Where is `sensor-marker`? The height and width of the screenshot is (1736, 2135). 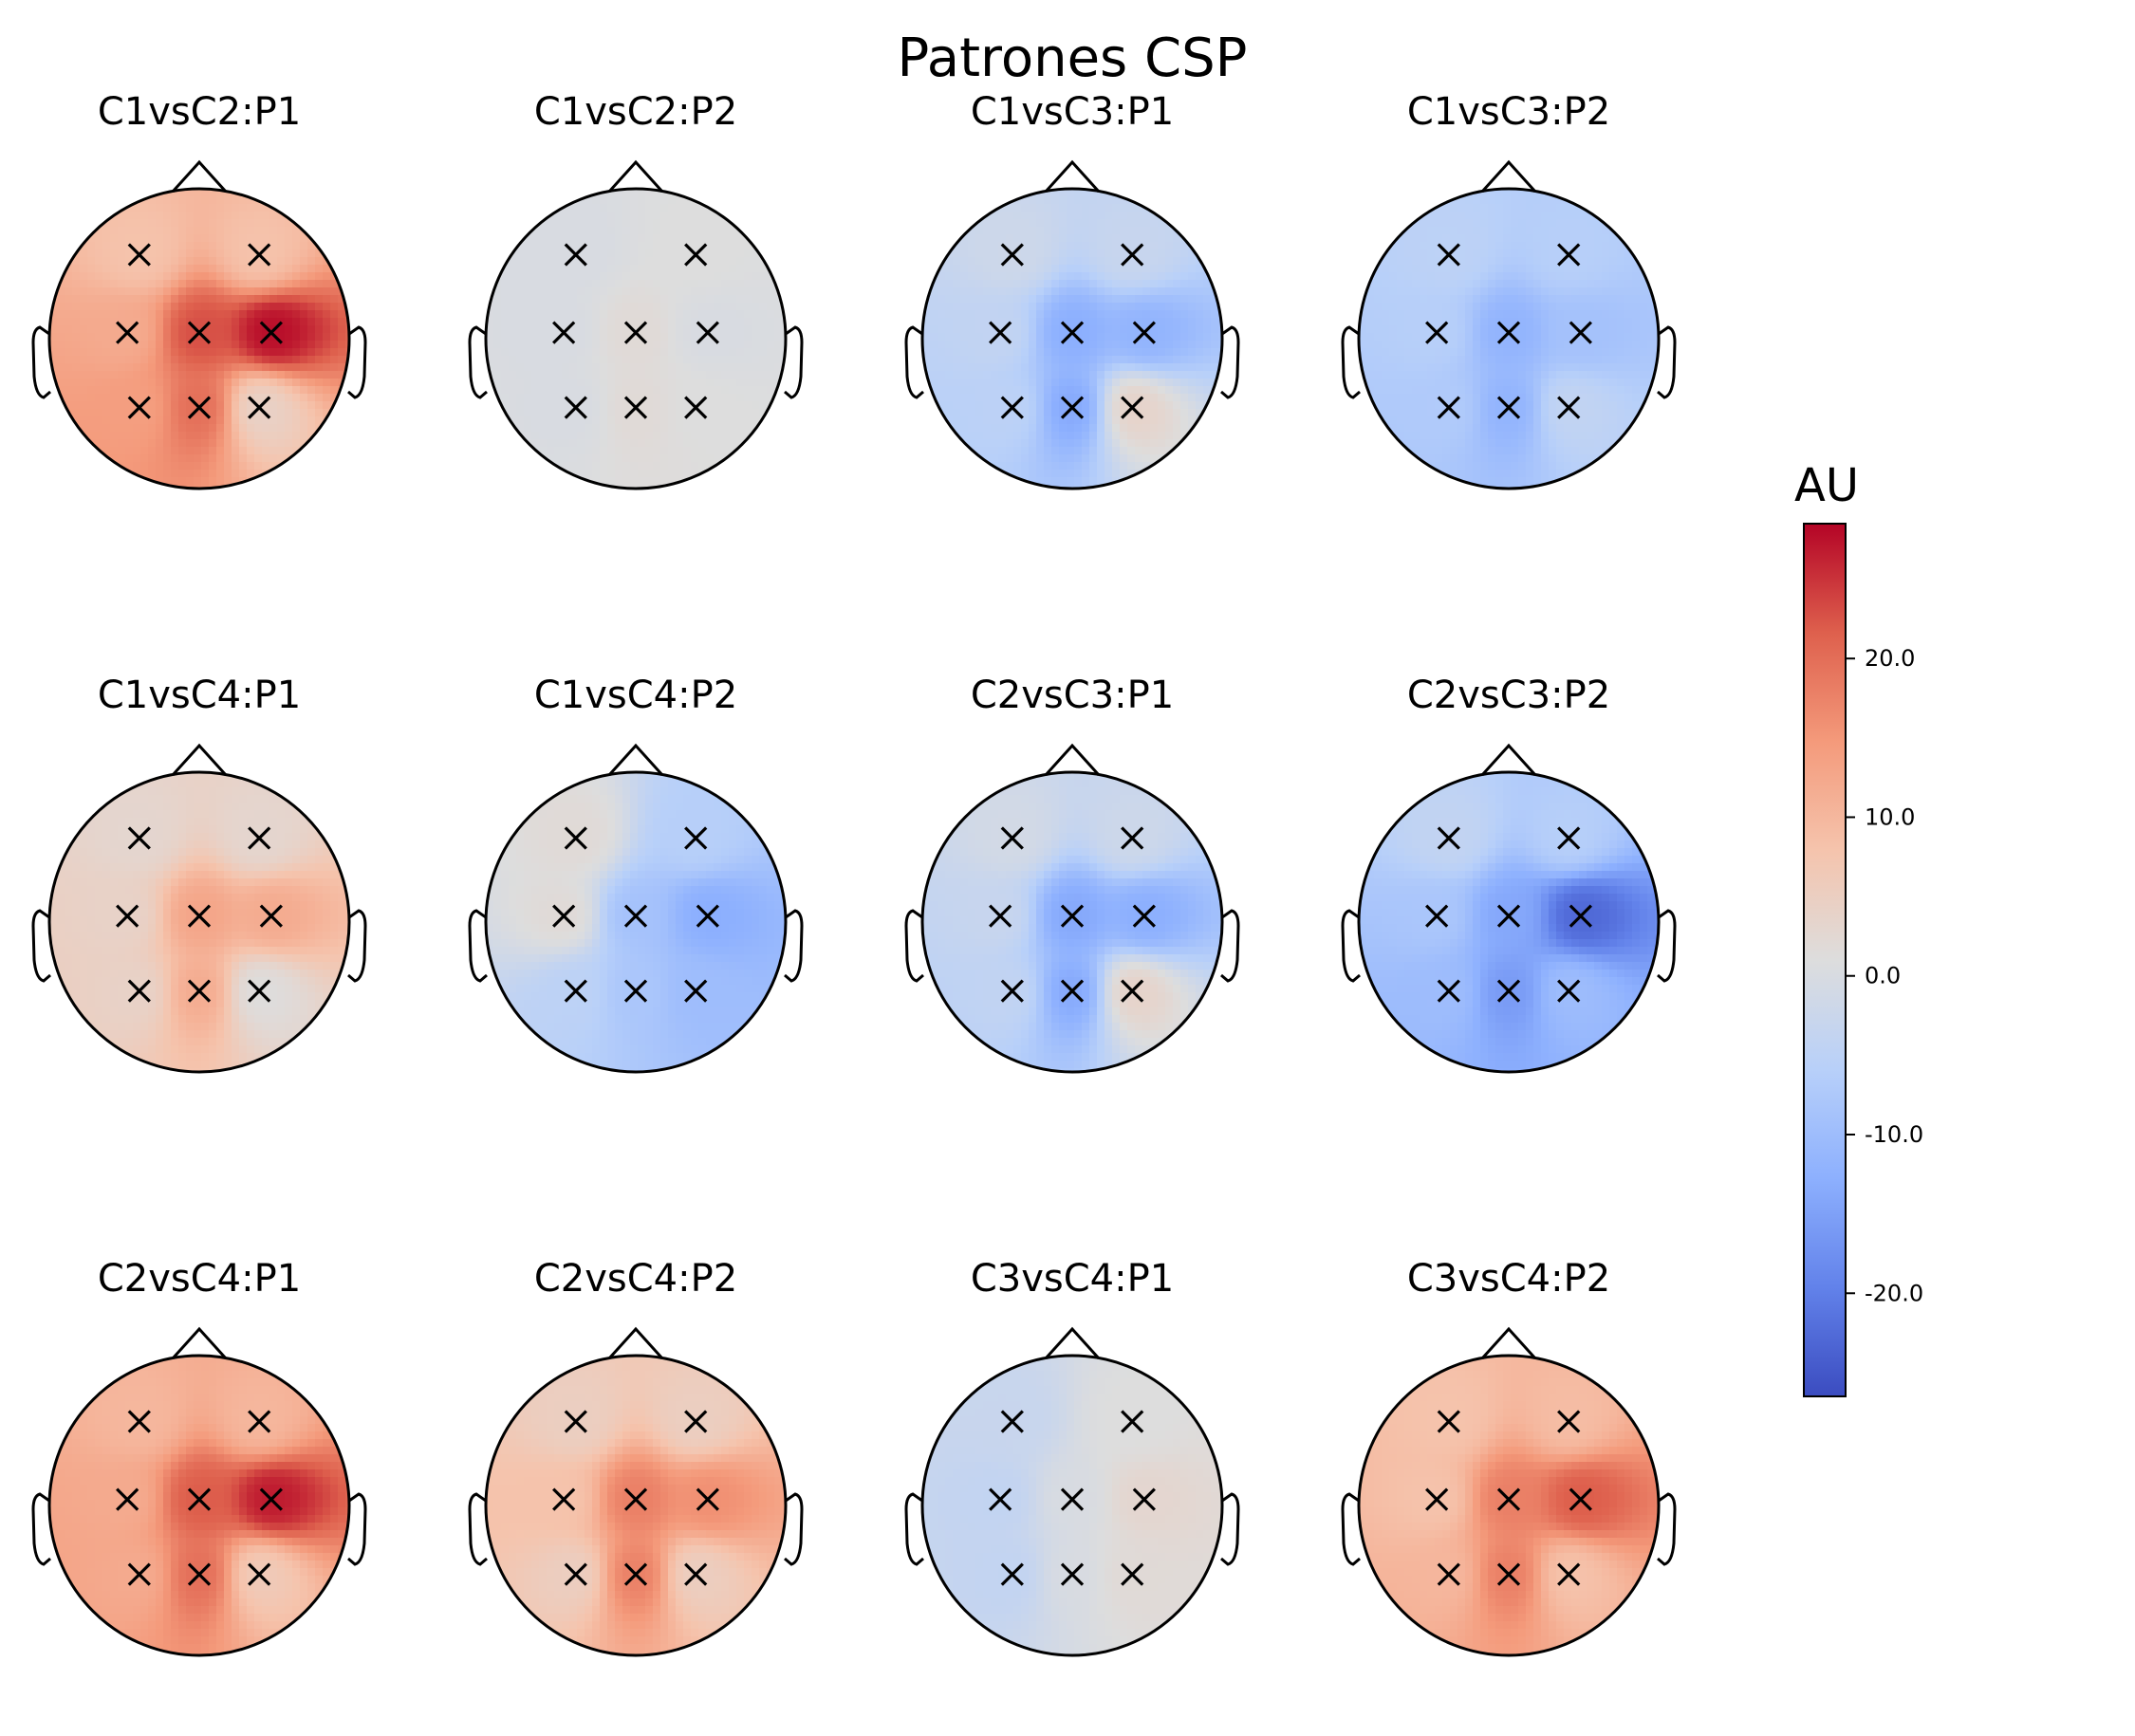 sensor-marker is located at coordinates (575, 408).